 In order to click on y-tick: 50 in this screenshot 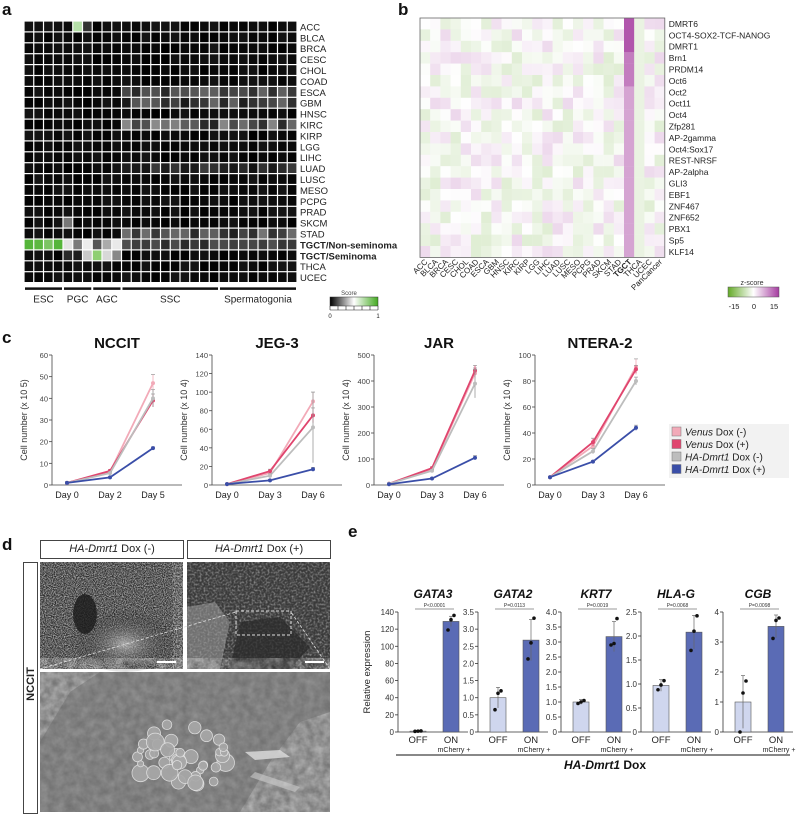, I will do `click(44, 377)`.